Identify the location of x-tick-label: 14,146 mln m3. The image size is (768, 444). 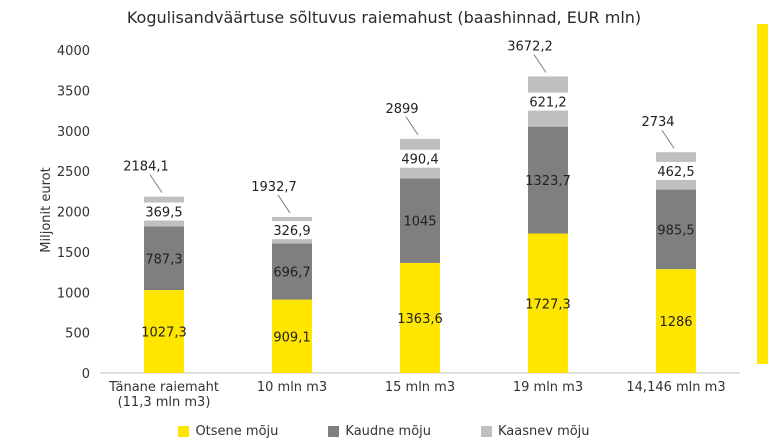
(675, 387).